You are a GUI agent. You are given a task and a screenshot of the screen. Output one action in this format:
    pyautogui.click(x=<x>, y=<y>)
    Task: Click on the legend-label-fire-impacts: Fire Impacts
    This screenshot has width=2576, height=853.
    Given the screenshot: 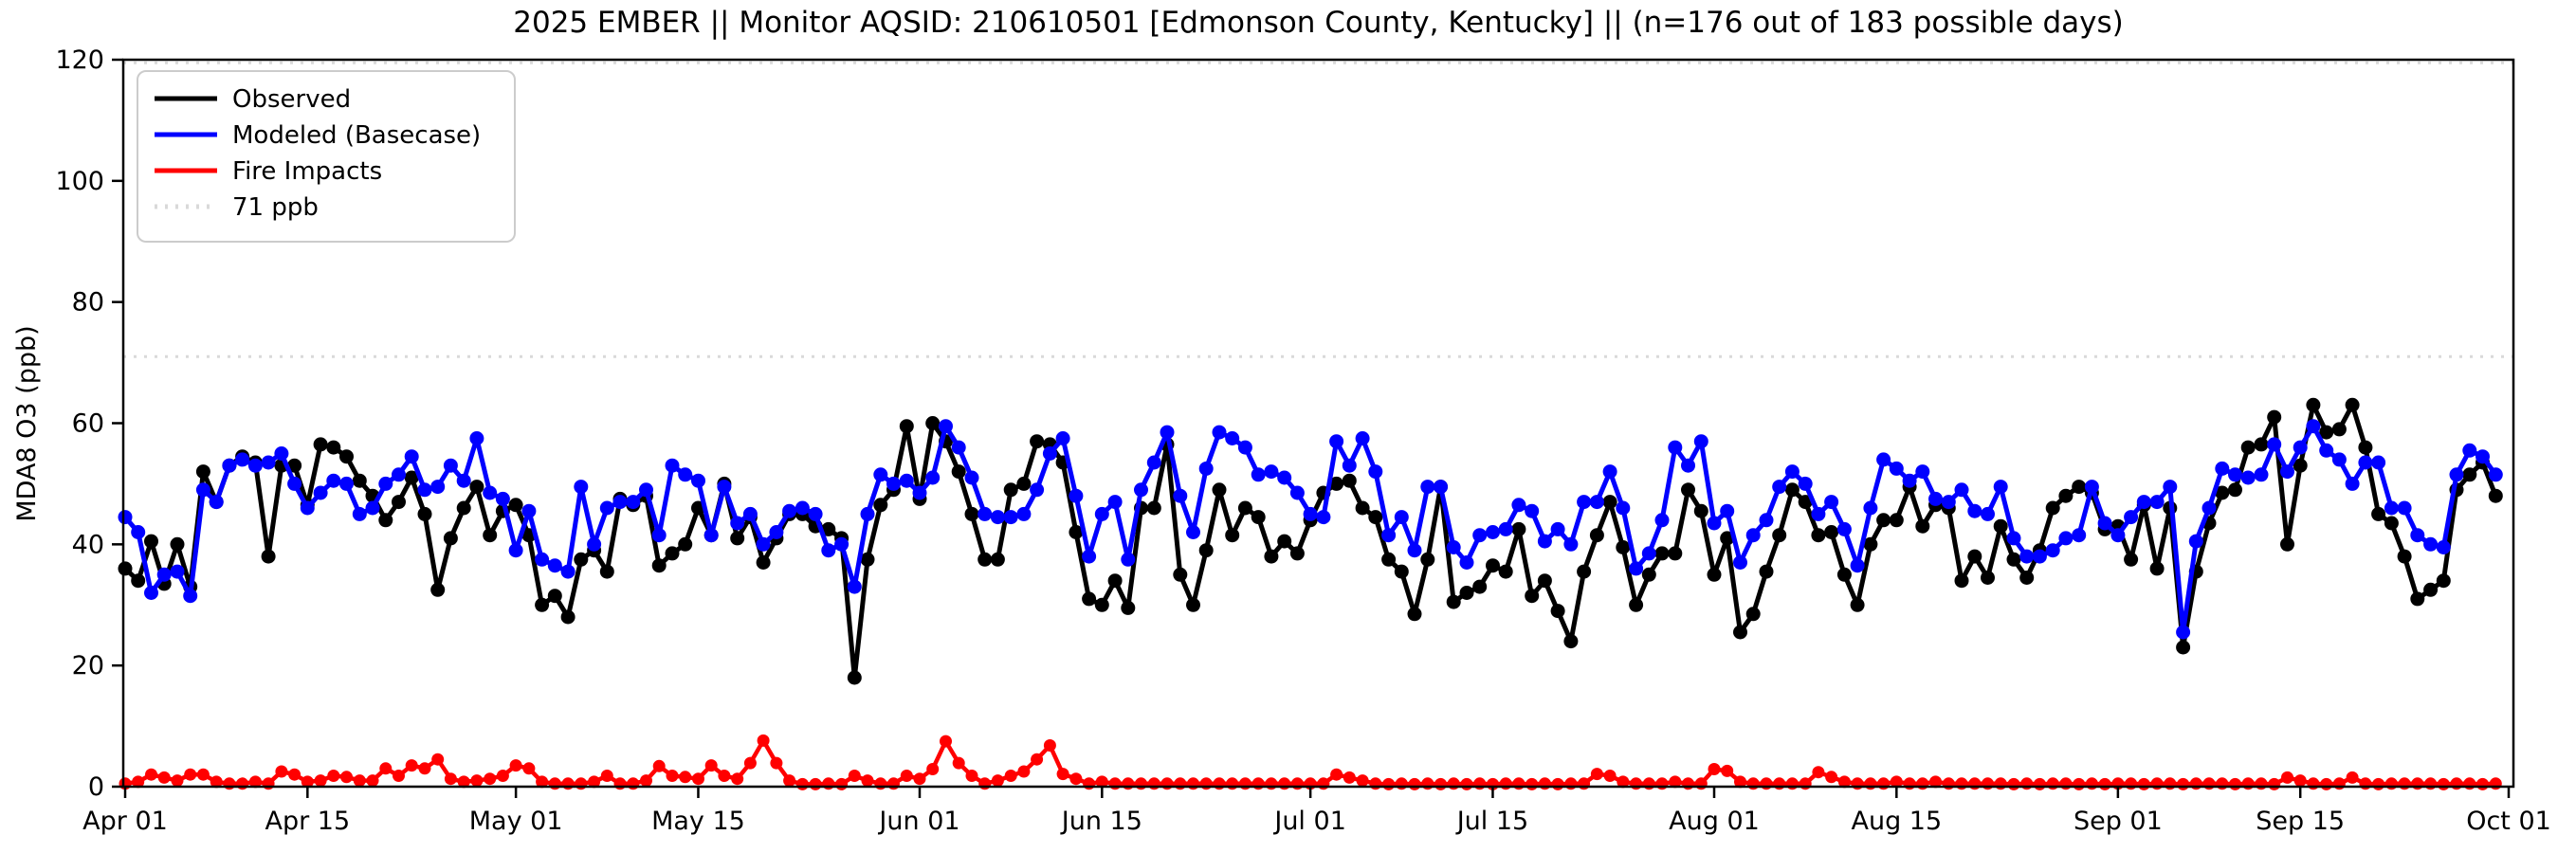 What is the action you would take?
    pyautogui.click(x=307, y=171)
    